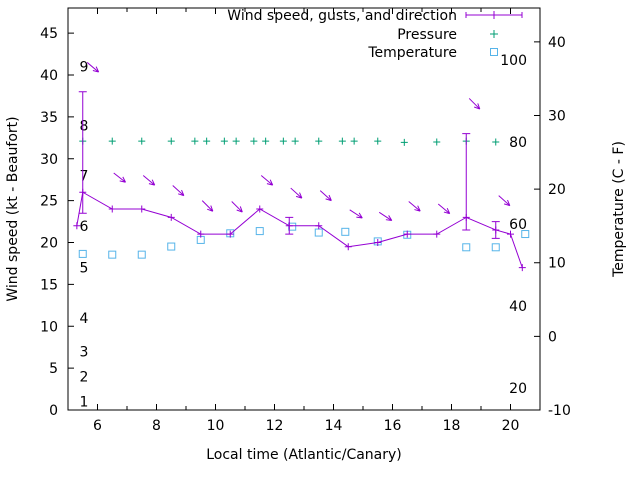  What do you see at coordinates (84, 227) in the screenshot?
I see `beaufort-label: 6` at bounding box center [84, 227].